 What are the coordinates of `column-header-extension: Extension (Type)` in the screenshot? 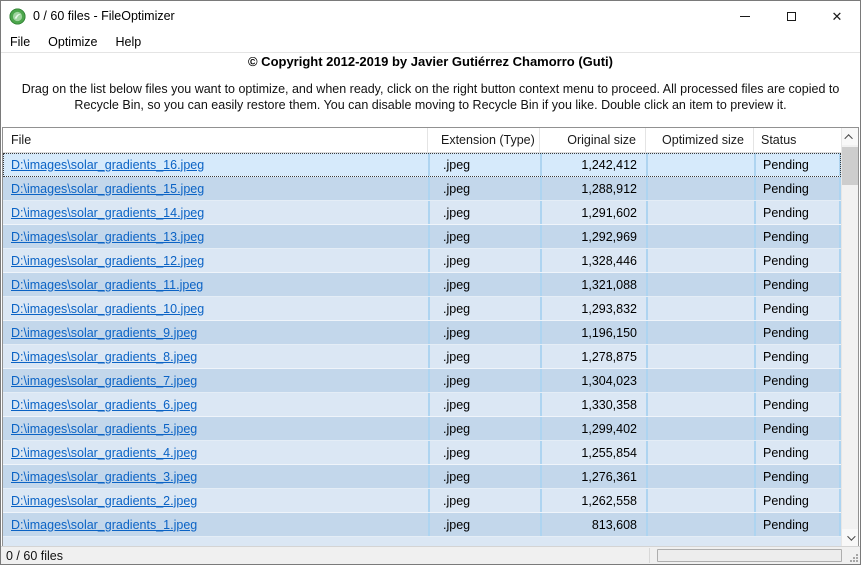 It's located at (484, 140).